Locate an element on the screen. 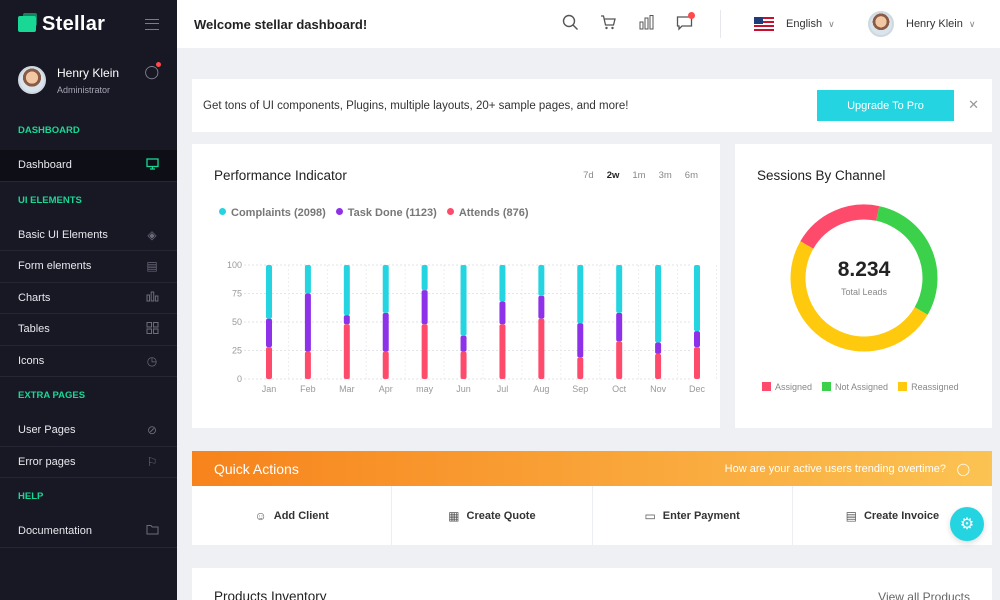  page-title: Welcome stellar dashboard! is located at coordinates (281, 24).